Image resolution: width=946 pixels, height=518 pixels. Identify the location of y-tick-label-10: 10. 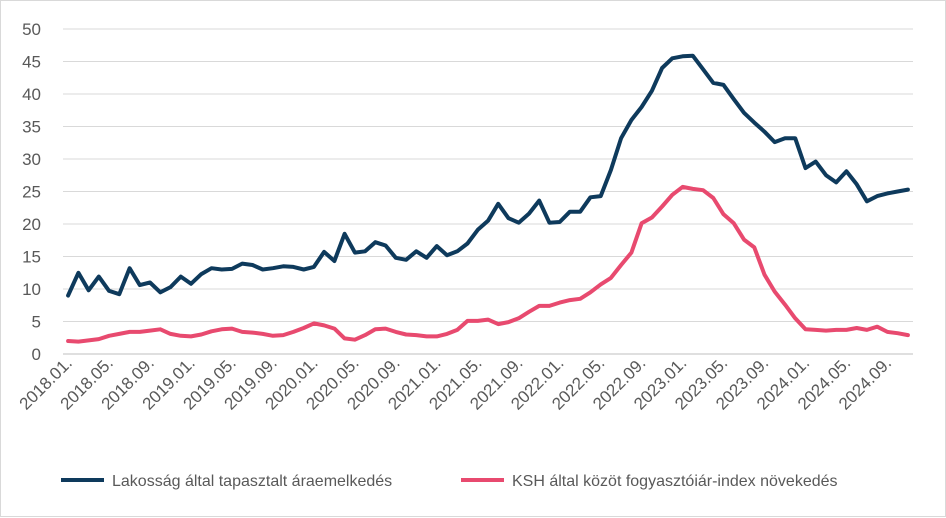
(31, 289).